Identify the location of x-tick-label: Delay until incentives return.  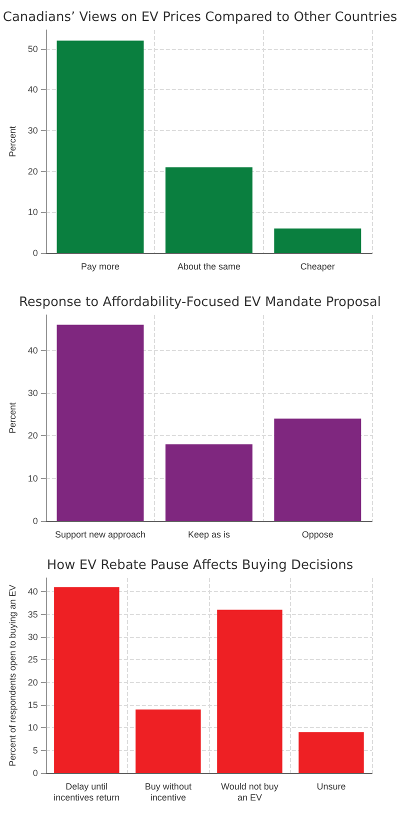
(87, 792).